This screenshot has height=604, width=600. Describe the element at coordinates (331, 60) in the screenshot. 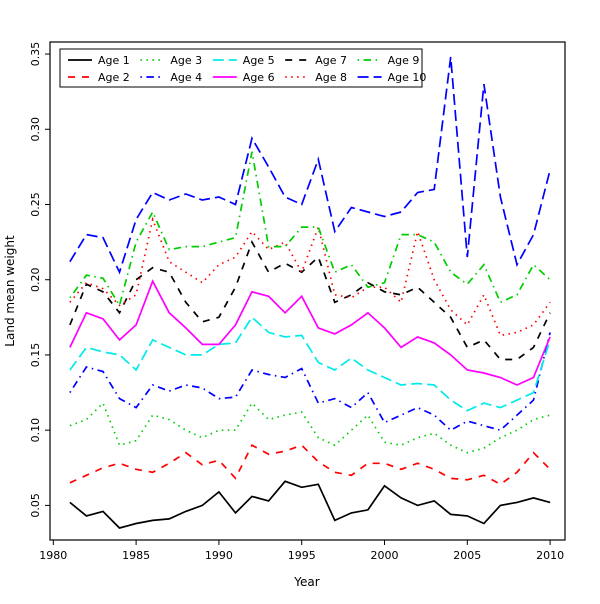

I see `legend-label: Age 7` at that location.